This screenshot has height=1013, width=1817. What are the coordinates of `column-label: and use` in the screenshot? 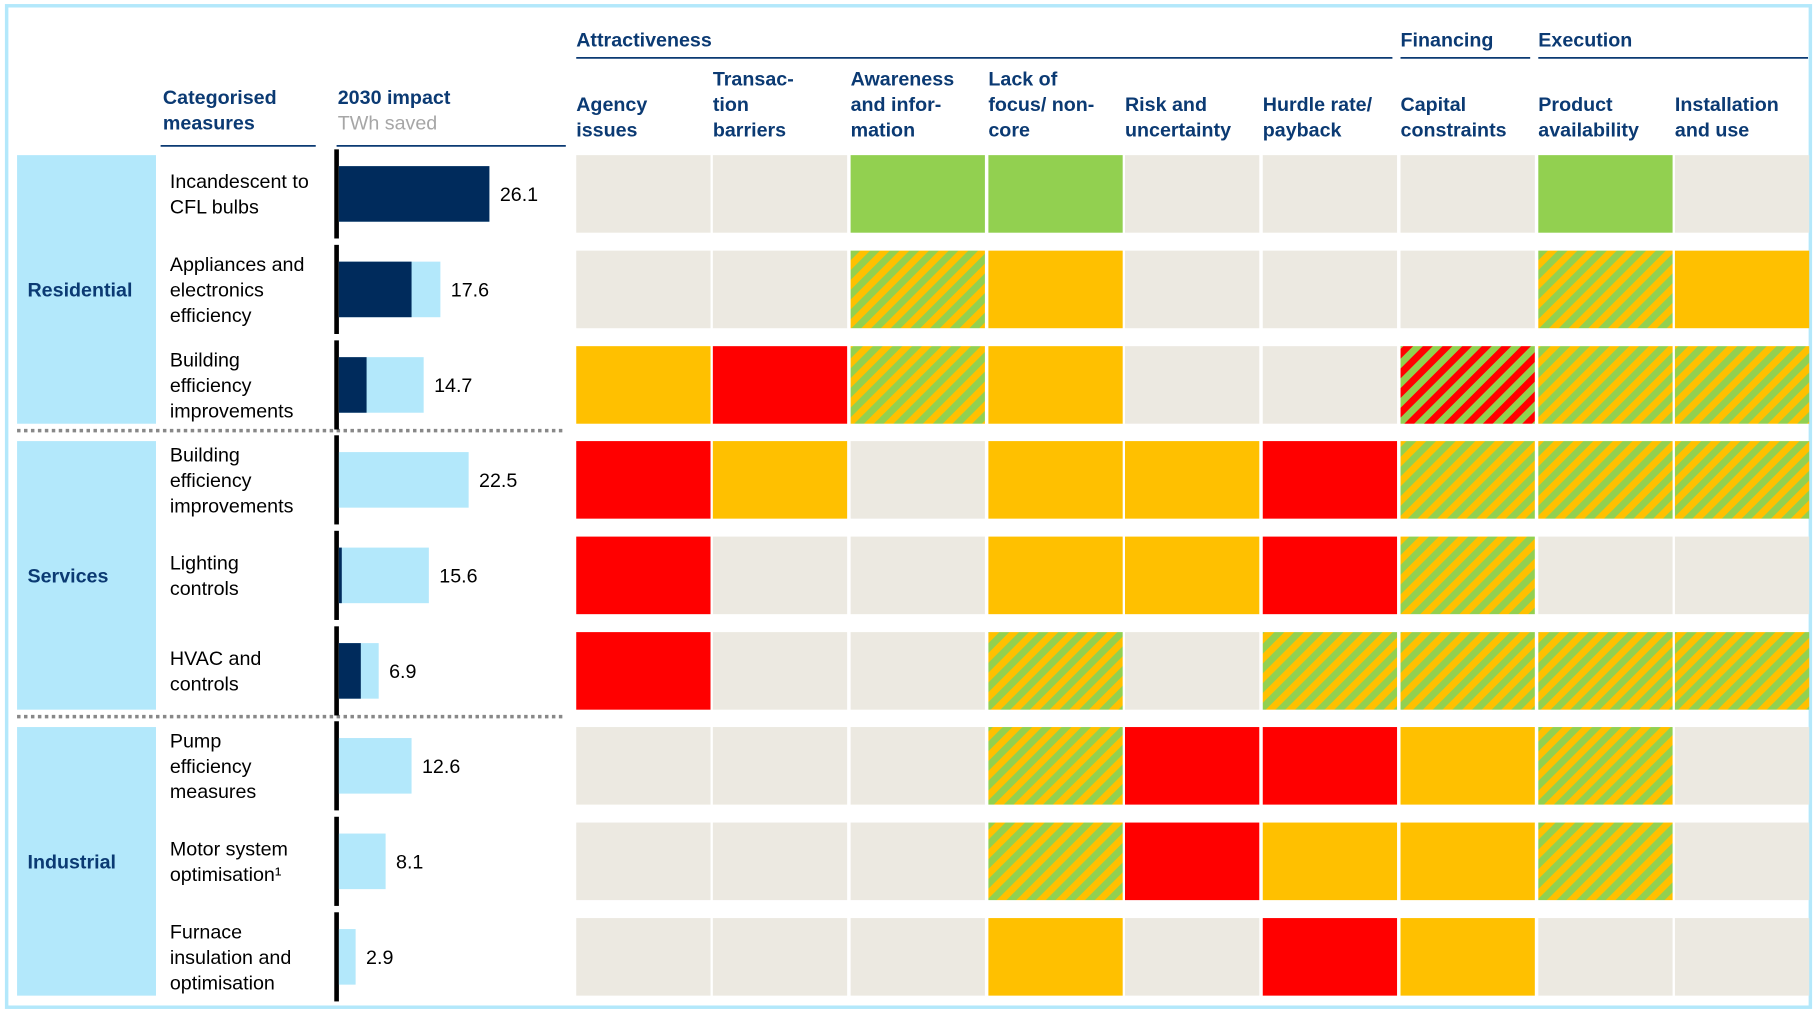 It's located at (1712, 131).